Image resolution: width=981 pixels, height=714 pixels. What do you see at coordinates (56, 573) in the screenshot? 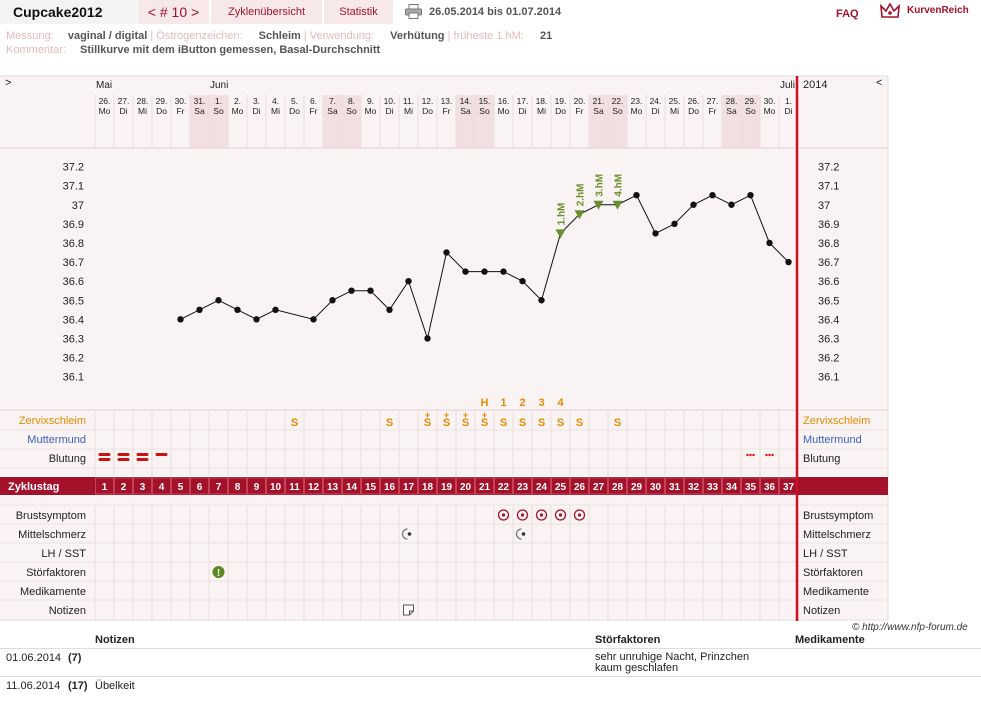
I see `stoerfaktoren-label: Störfaktoren` at bounding box center [56, 573].